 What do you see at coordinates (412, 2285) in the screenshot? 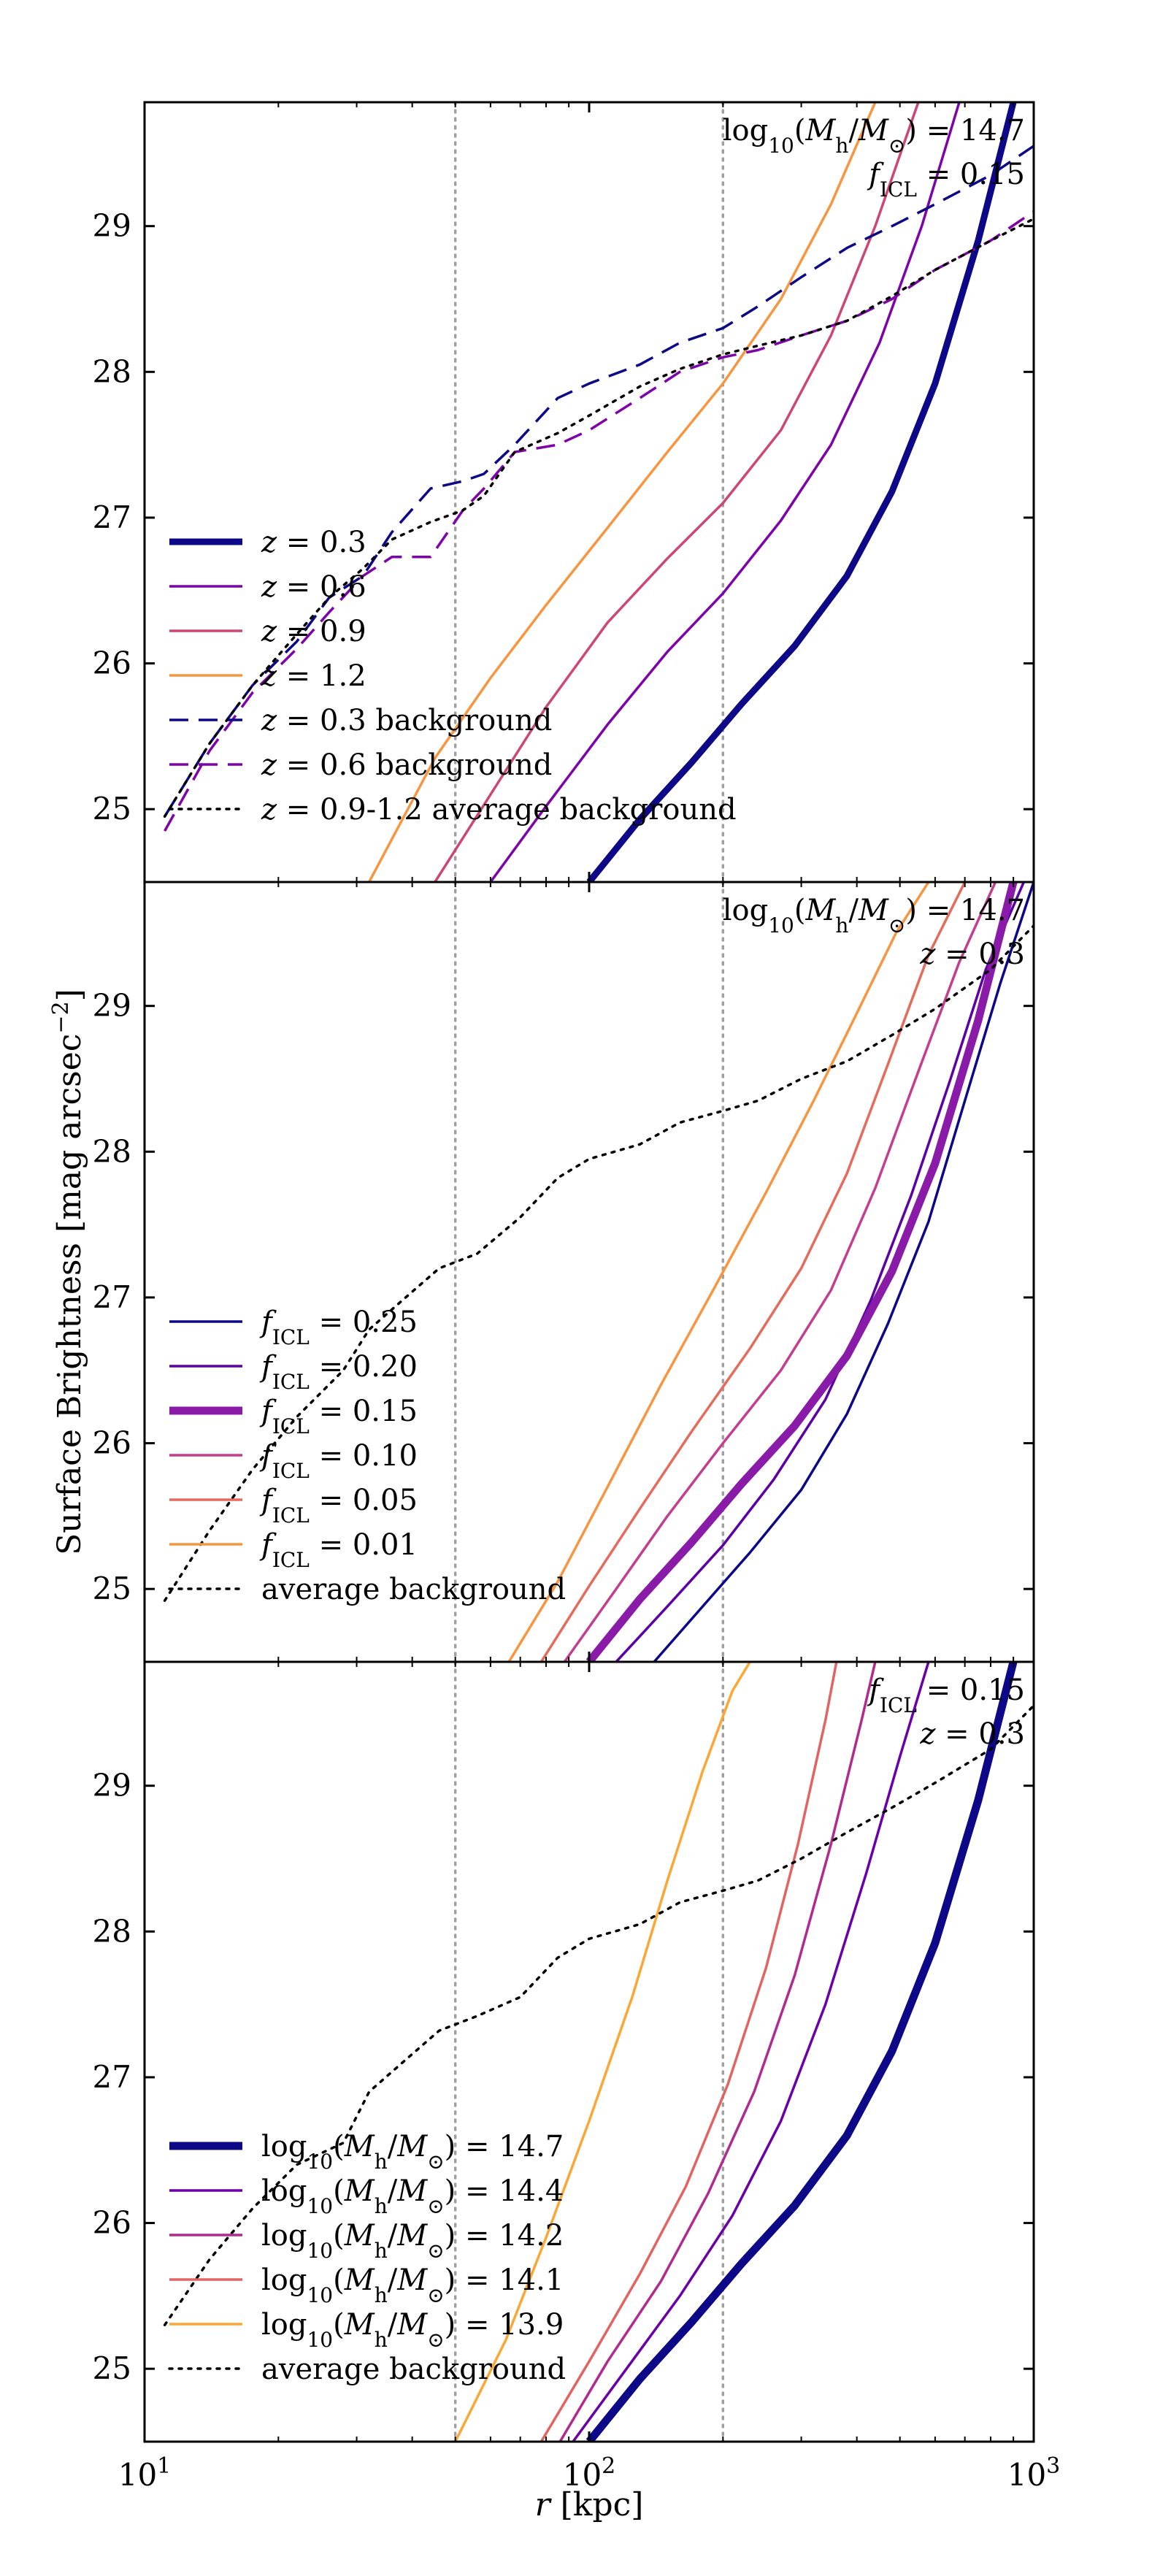
I see `legend-label: log10(Mh/M⊙) = 14.1` at bounding box center [412, 2285].